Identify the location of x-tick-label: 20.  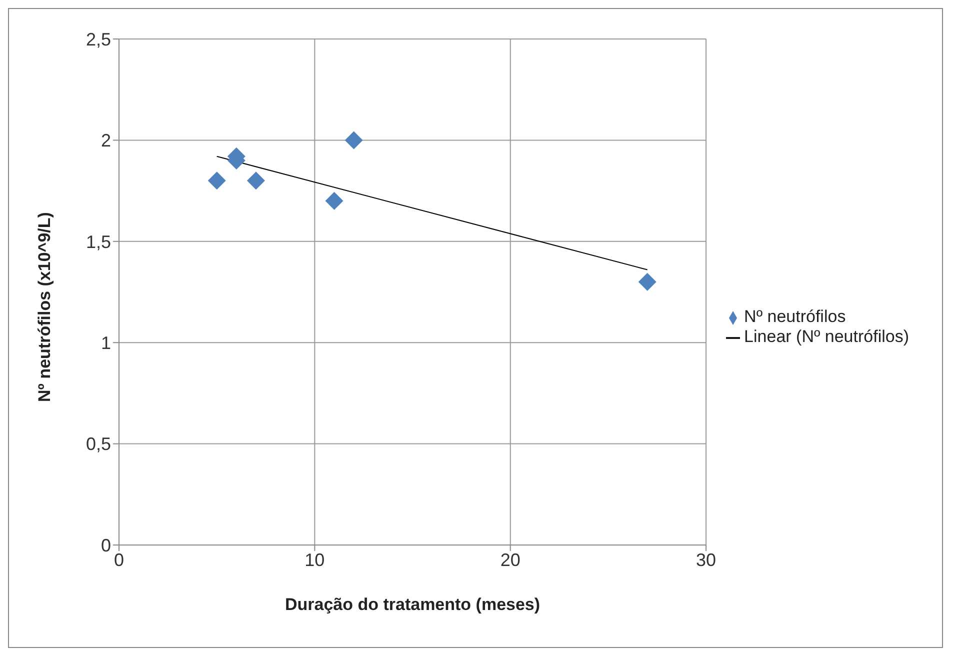
(510, 560).